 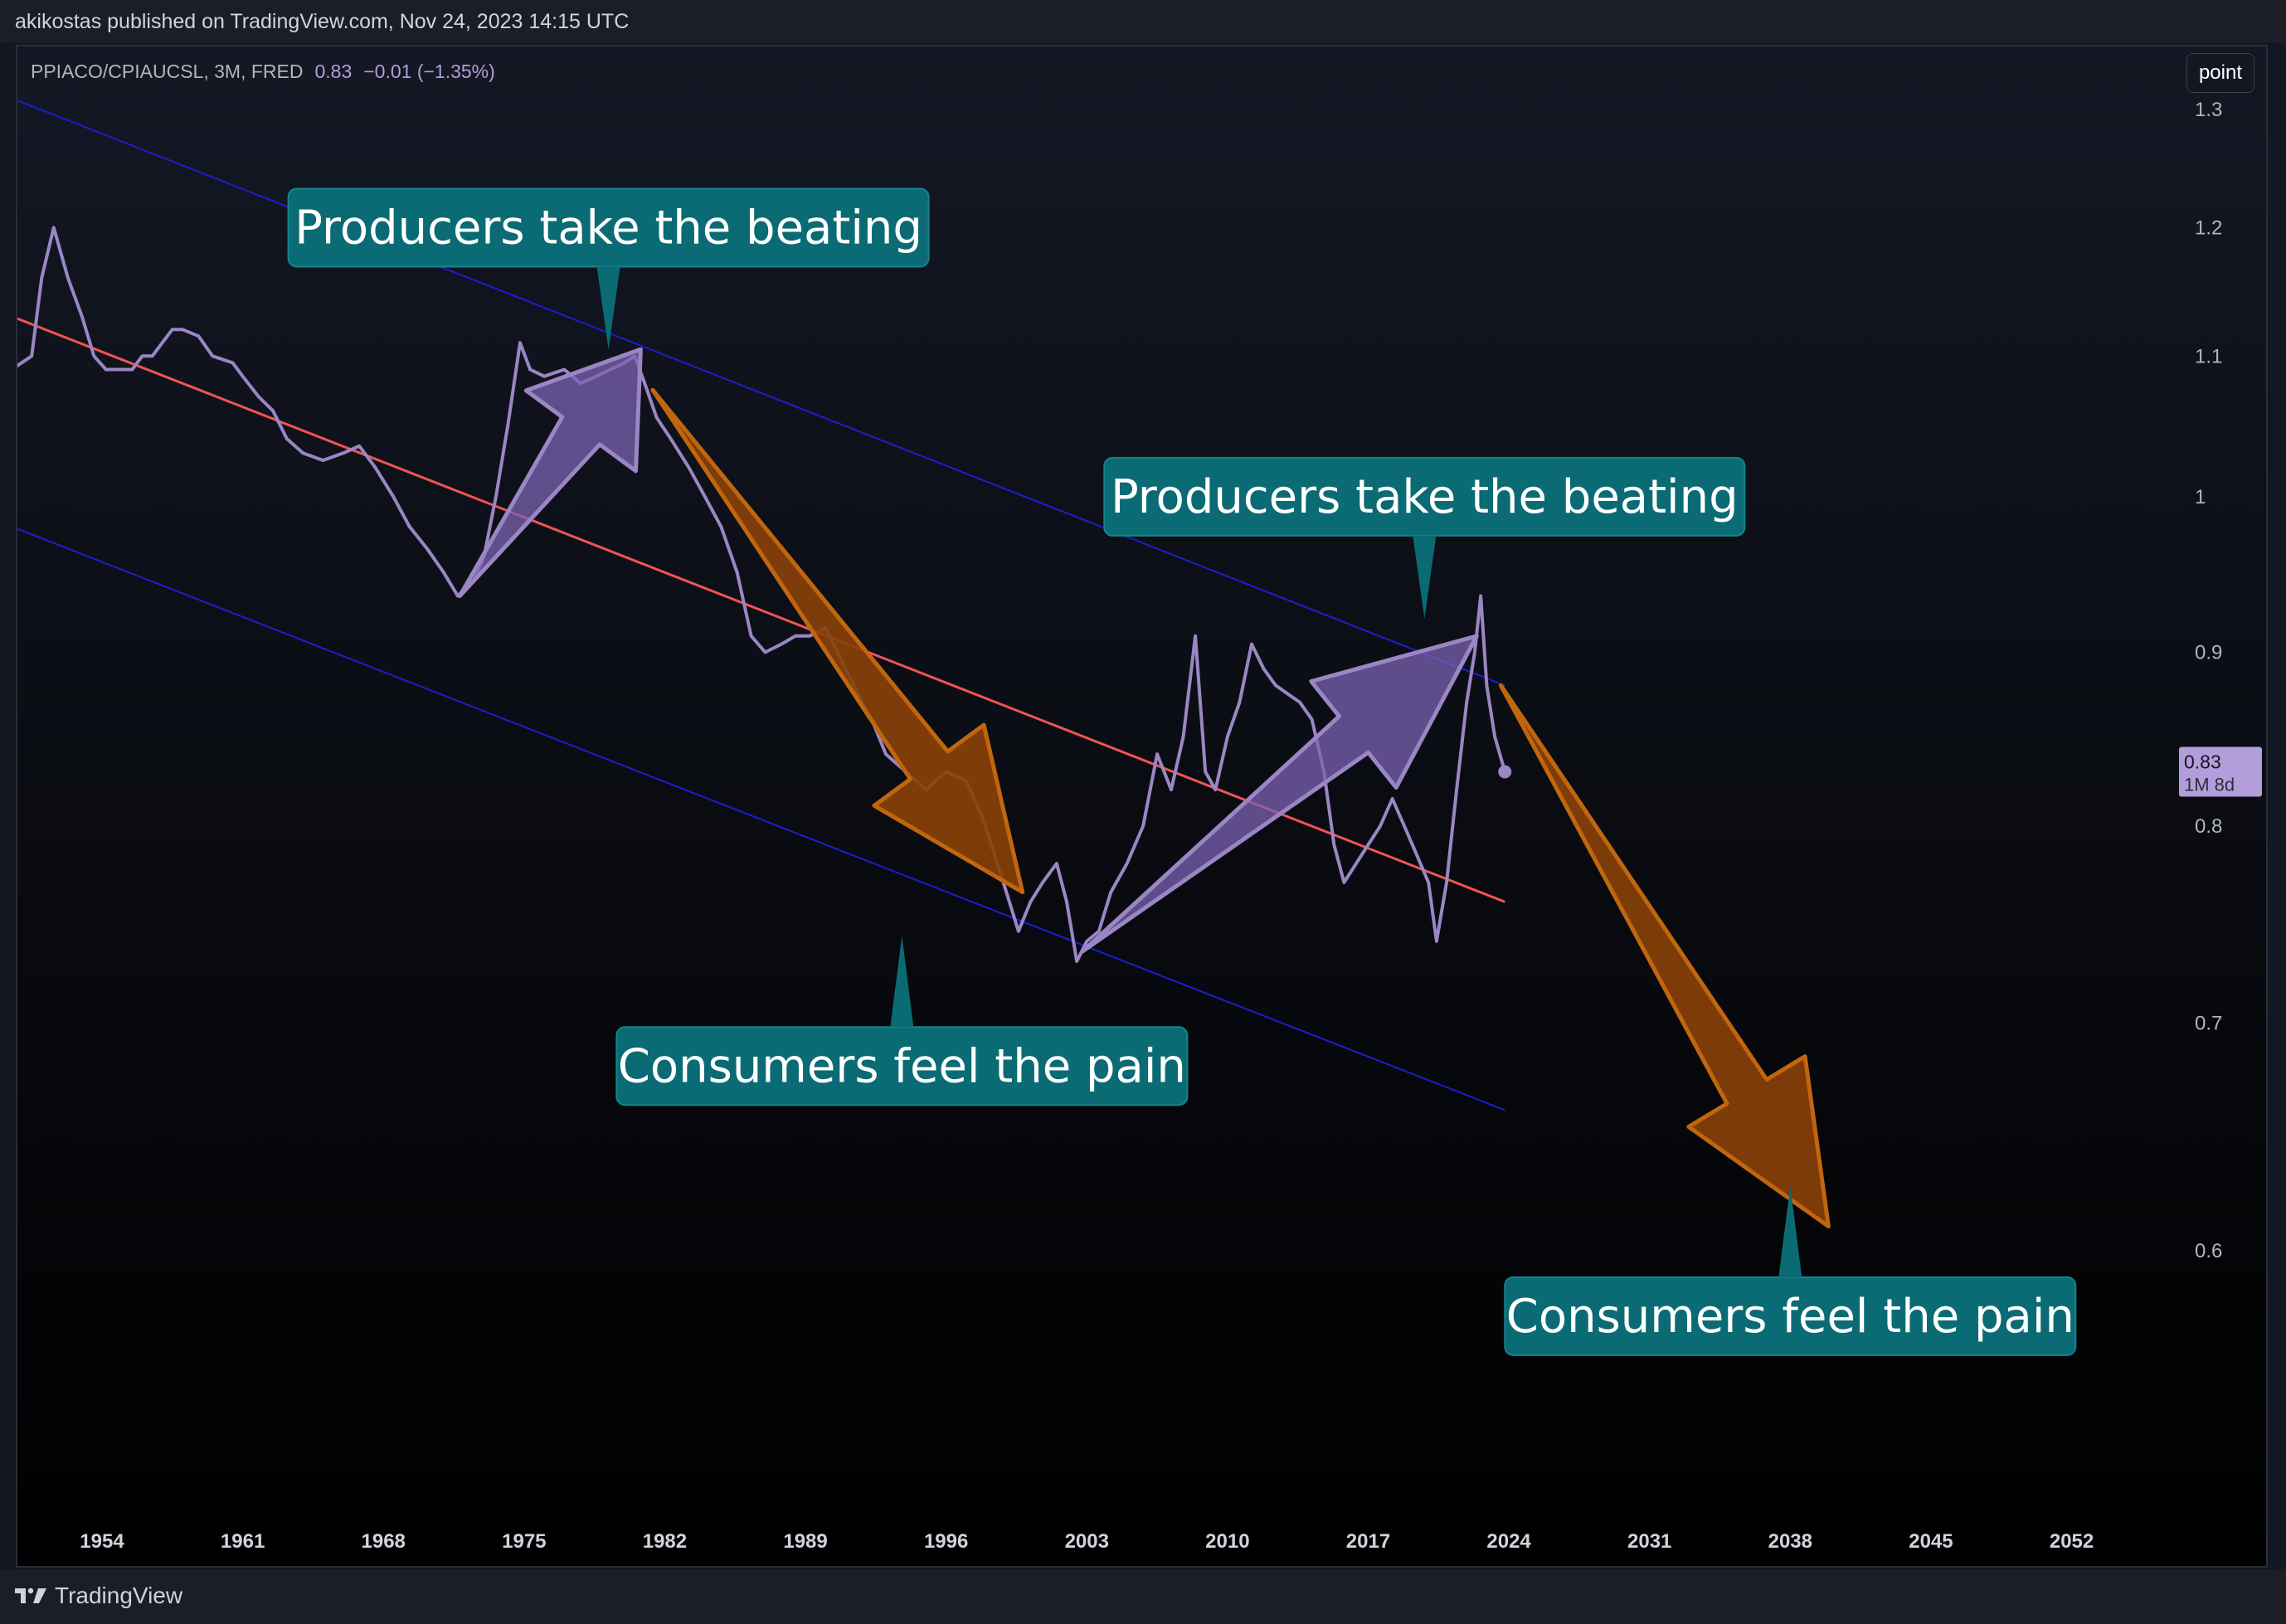 What do you see at coordinates (1227, 1541) in the screenshot?
I see `time-tick-label-8: 2010` at bounding box center [1227, 1541].